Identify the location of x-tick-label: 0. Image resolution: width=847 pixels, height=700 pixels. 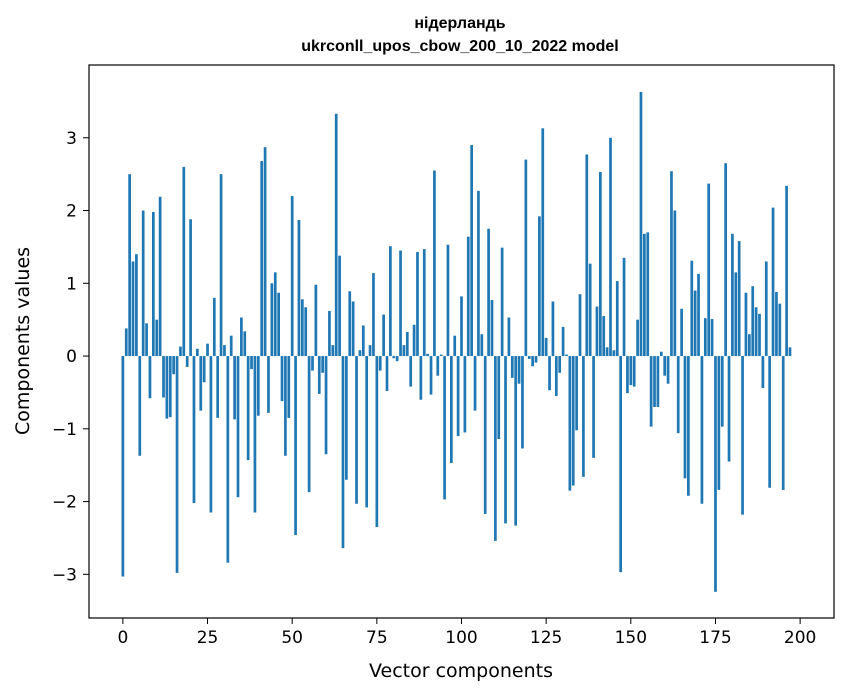
(122, 638).